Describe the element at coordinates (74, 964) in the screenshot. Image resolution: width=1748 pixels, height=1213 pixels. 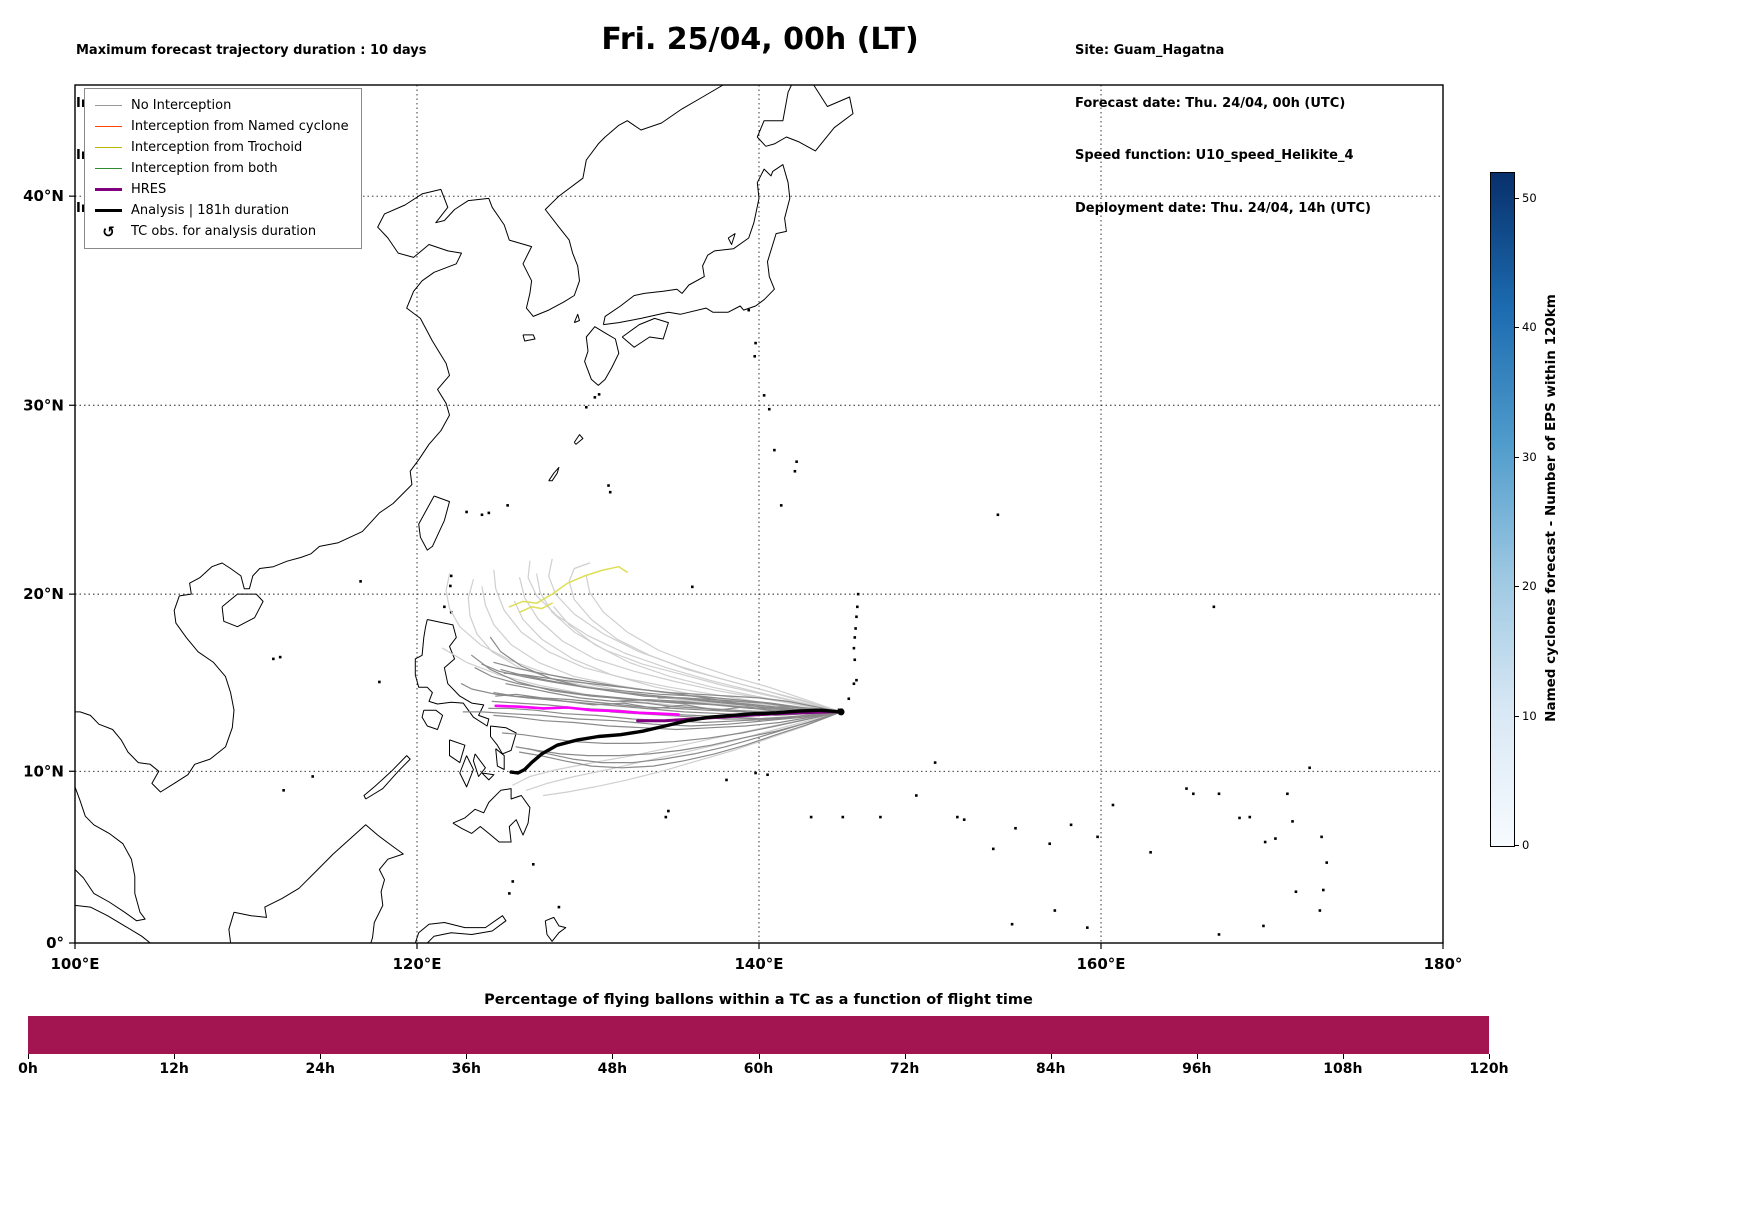
I see `x-tick-label: 100°E` at that location.